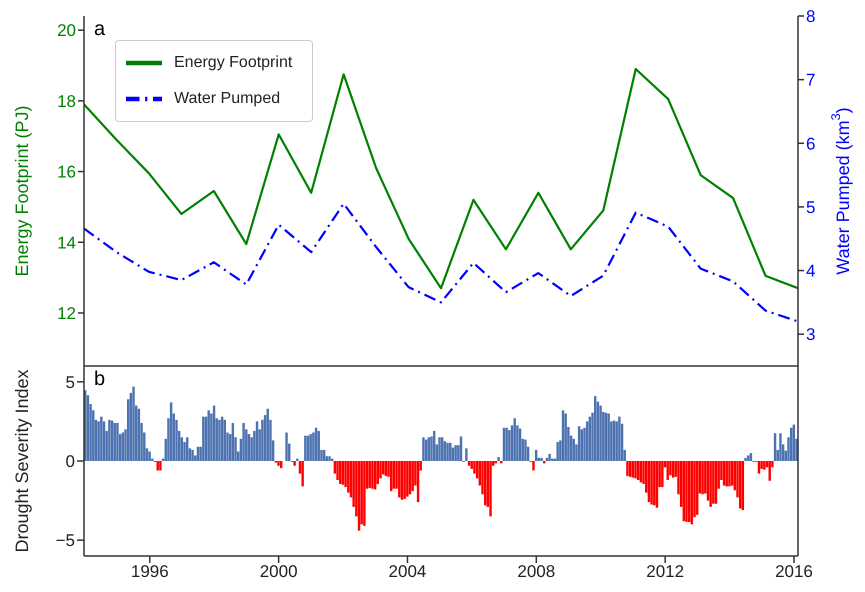  Describe the element at coordinates (794, 572) in the screenshot. I see `x-tick-label: 2016` at that location.